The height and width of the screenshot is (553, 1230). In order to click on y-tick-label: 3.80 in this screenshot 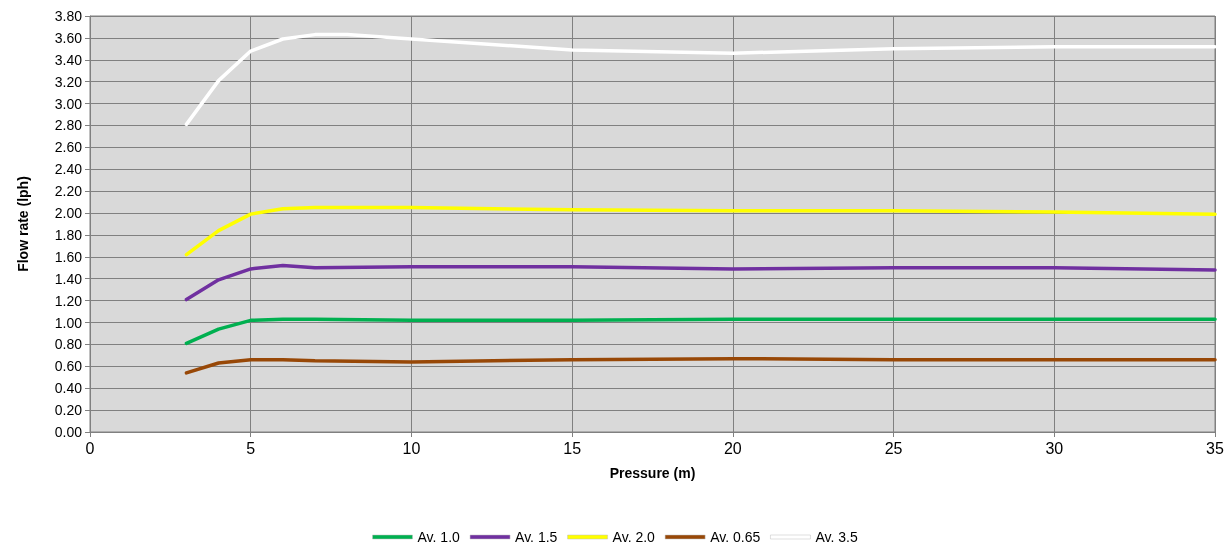, I will do `click(68, 16)`.